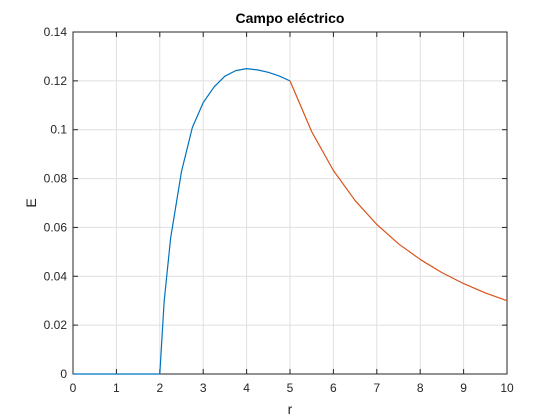  Describe the element at coordinates (246, 388) in the screenshot. I see `x-tick-label: 4` at that location.